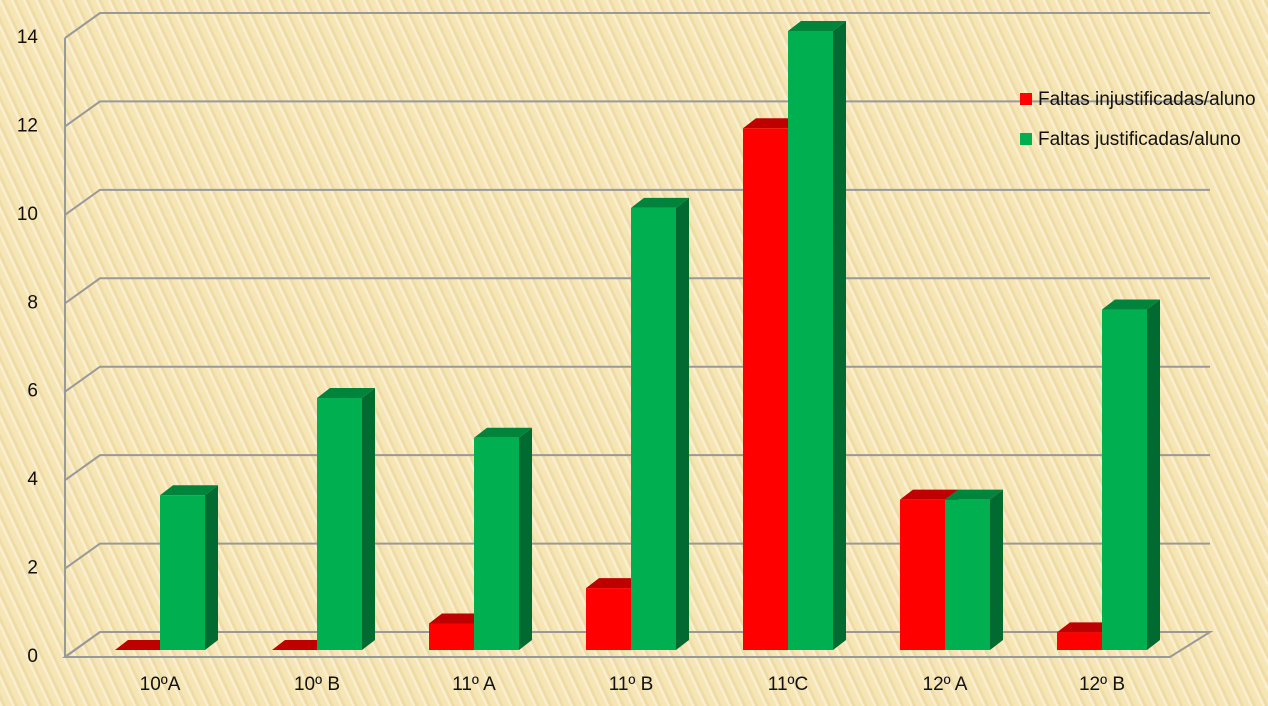  I want to click on y-tick-label: 14, so click(28, 37).